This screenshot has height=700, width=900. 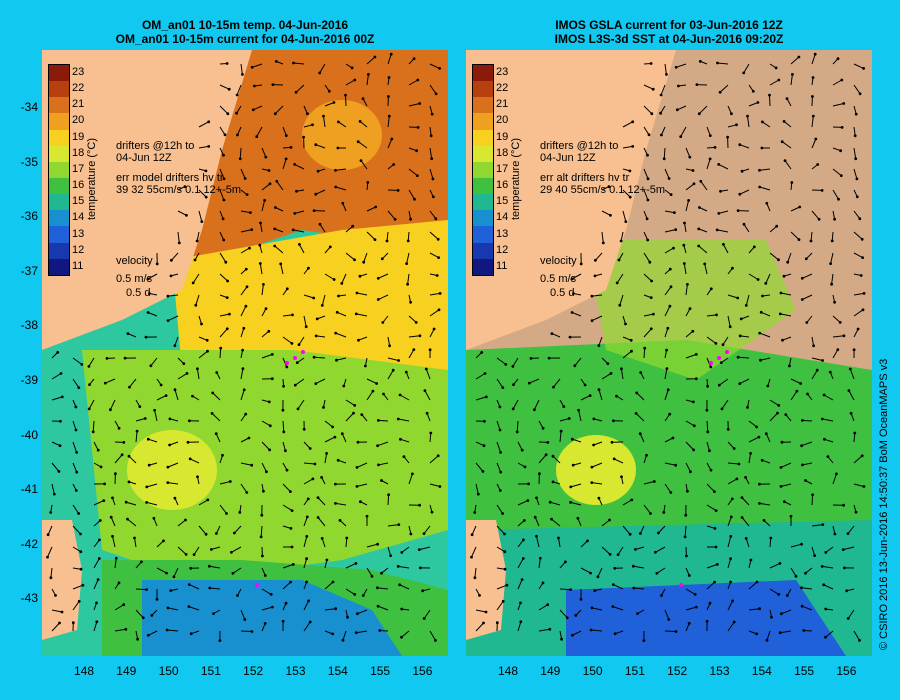 I want to click on left-colorbar-tick: 22, so click(x=78, y=88).